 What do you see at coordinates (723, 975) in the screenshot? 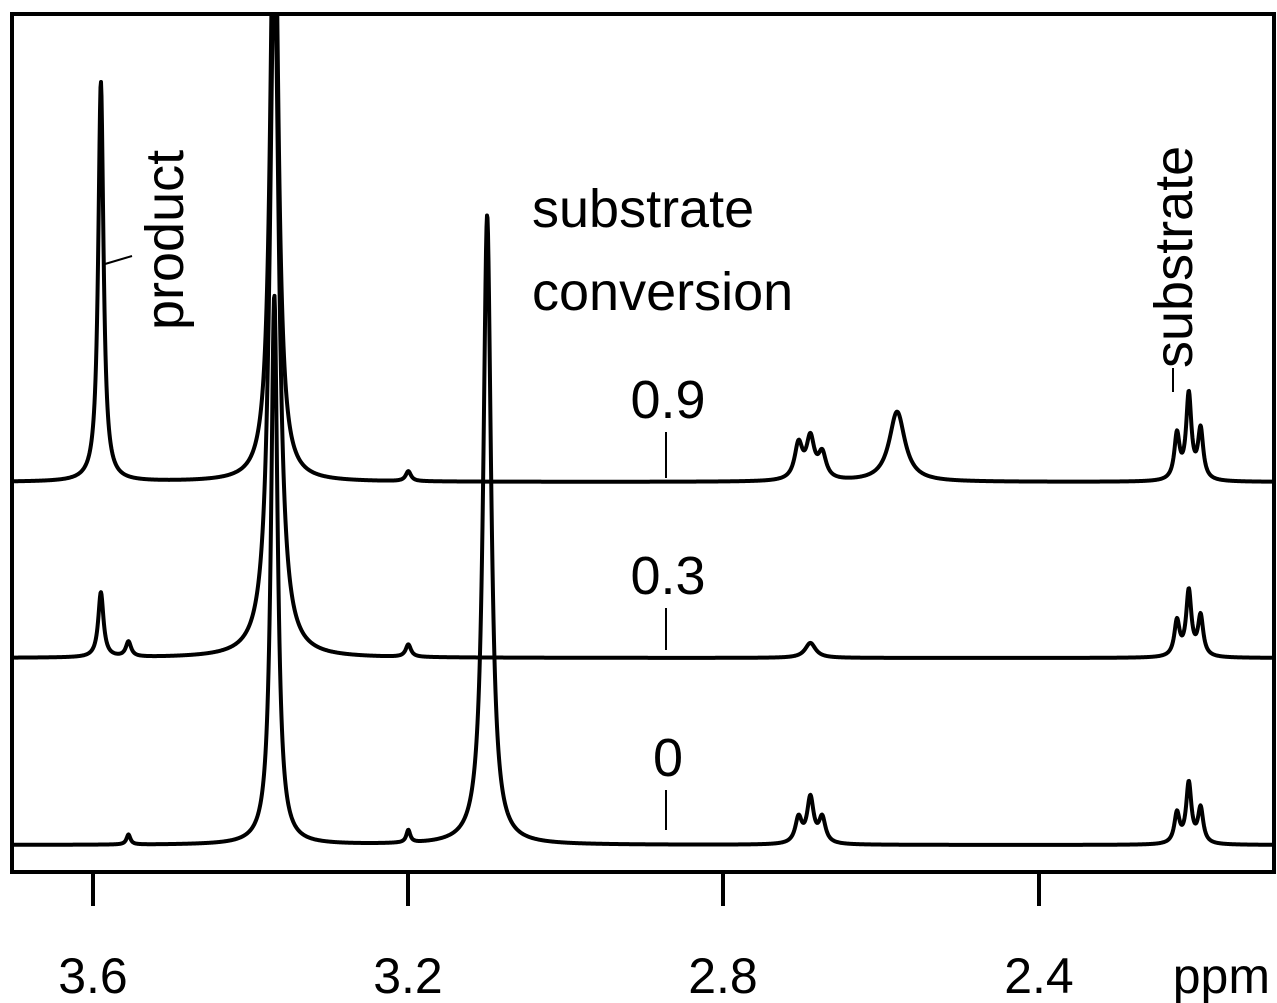
I see `x-tick-label-2.8: 2.8` at bounding box center [723, 975].